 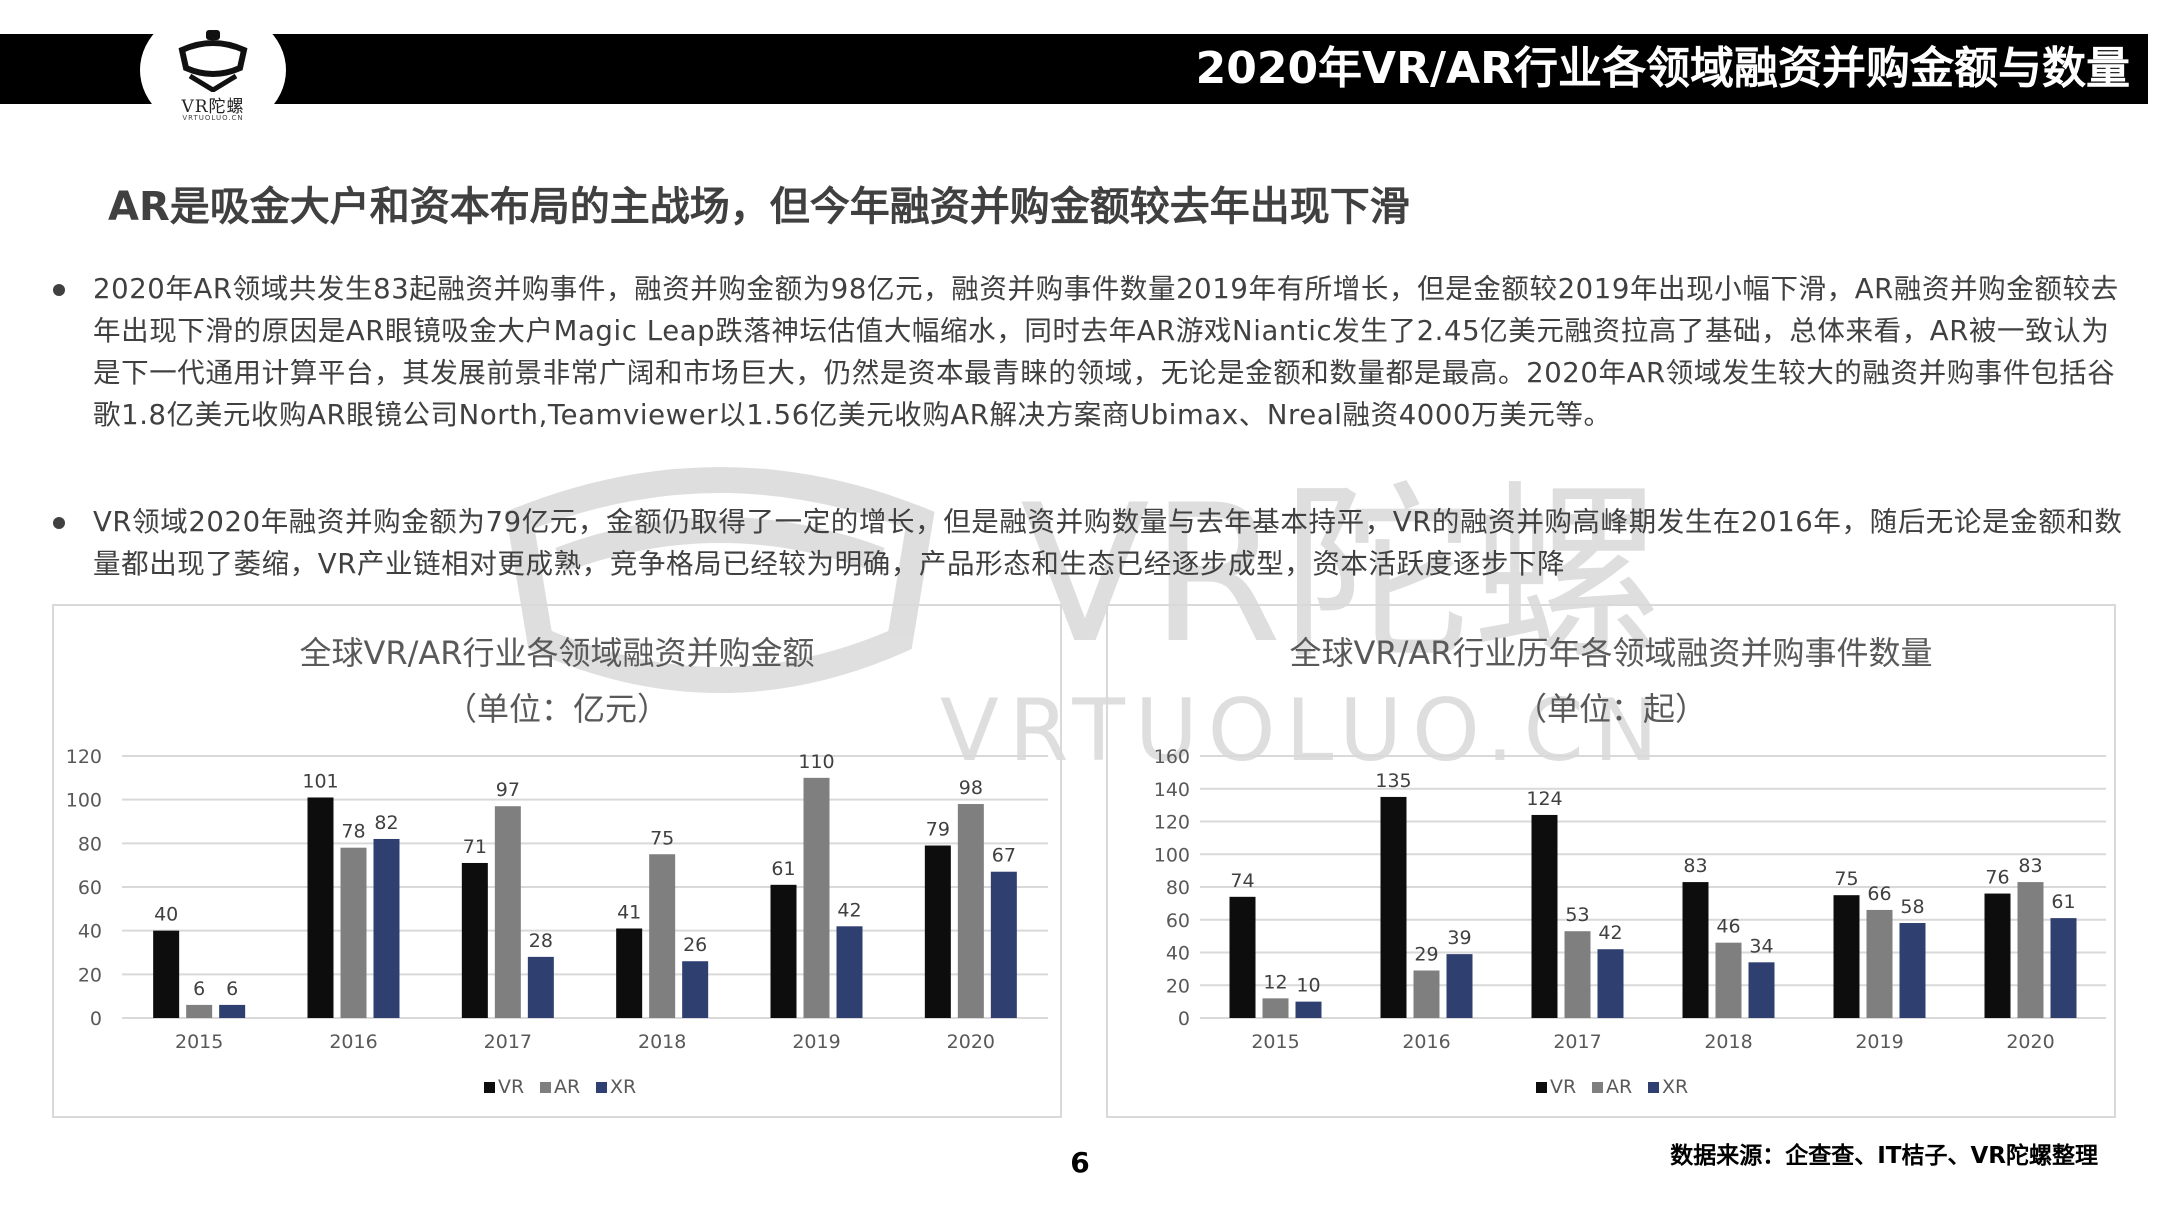 What do you see at coordinates (1610, 709) in the screenshot?
I see `chart-unit: （单位：起）` at bounding box center [1610, 709].